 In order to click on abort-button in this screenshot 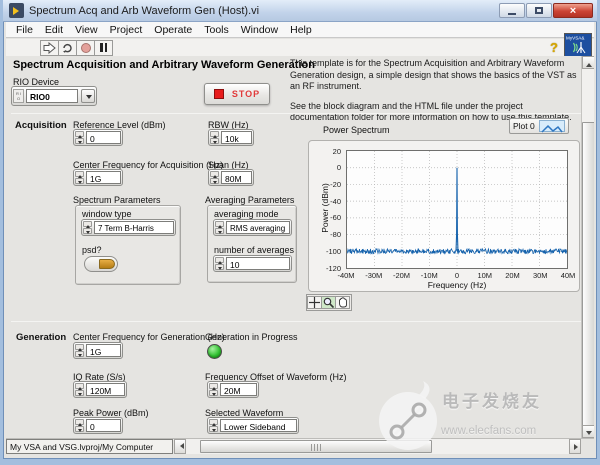, I will do `click(85, 47)`.